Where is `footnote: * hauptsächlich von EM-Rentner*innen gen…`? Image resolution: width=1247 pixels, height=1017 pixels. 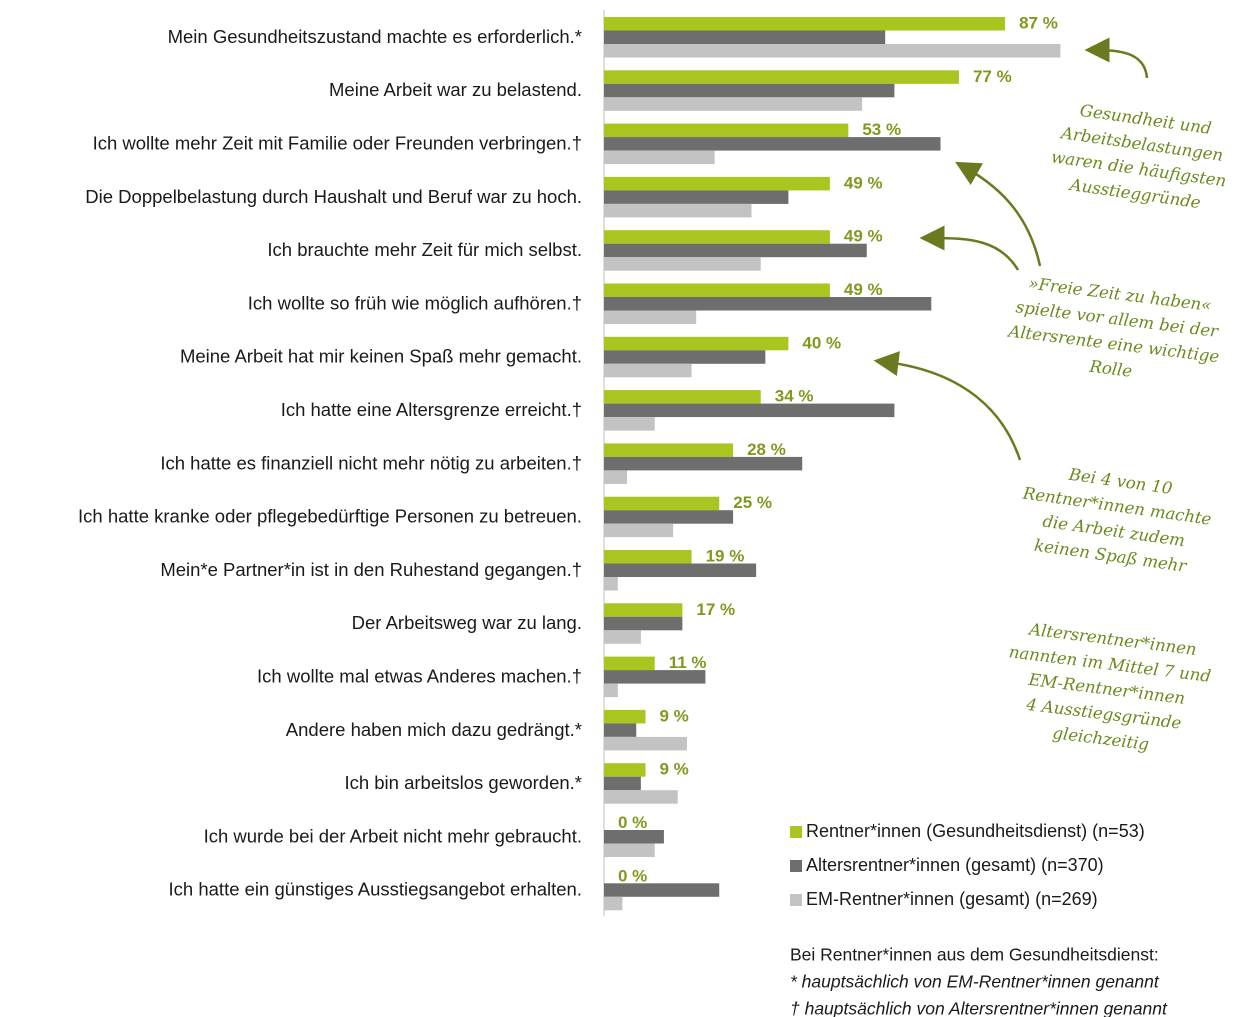 footnote: * hauptsächlich von EM-Rentner*innen gen… is located at coordinates (975, 982).